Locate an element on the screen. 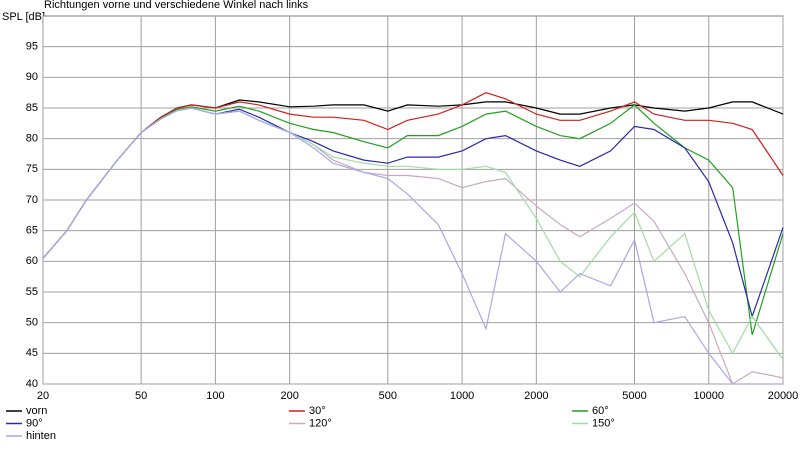  x-tick-label: 200 is located at coordinates (289, 396).